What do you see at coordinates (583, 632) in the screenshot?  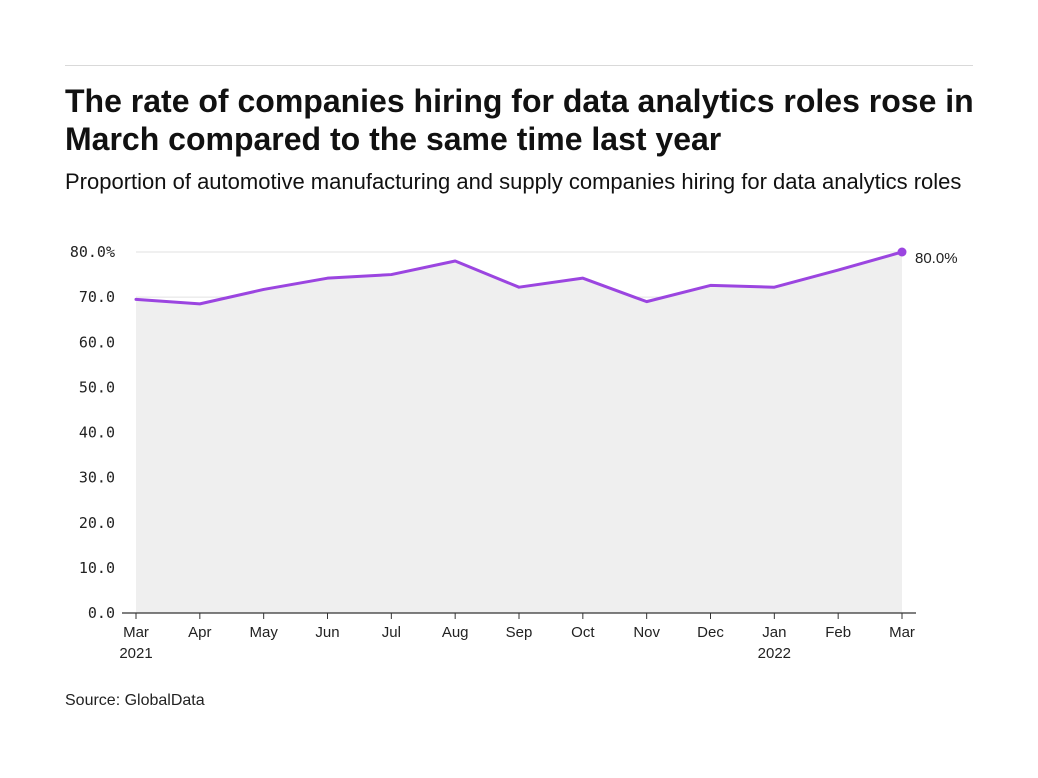 I see `x-tick-label: Oct` at bounding box center [583, 632].